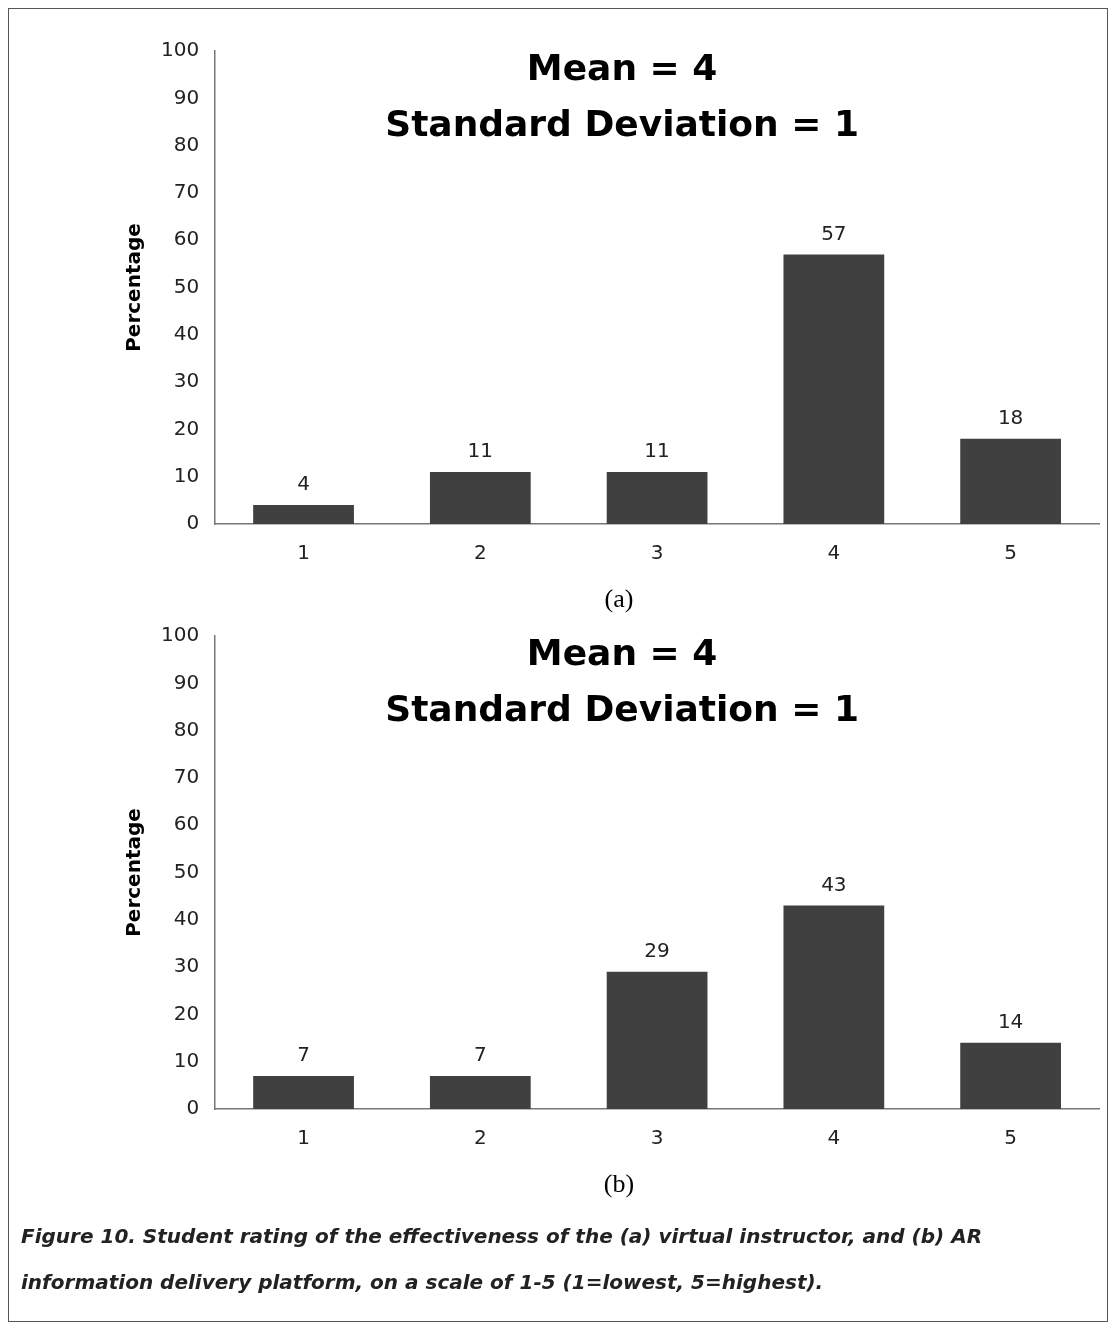 The image size is (1116, 1331). What do you see at coordinates (619, 599) in the screenshot?
I see `text: (a)` at bounding box center [619, 599].